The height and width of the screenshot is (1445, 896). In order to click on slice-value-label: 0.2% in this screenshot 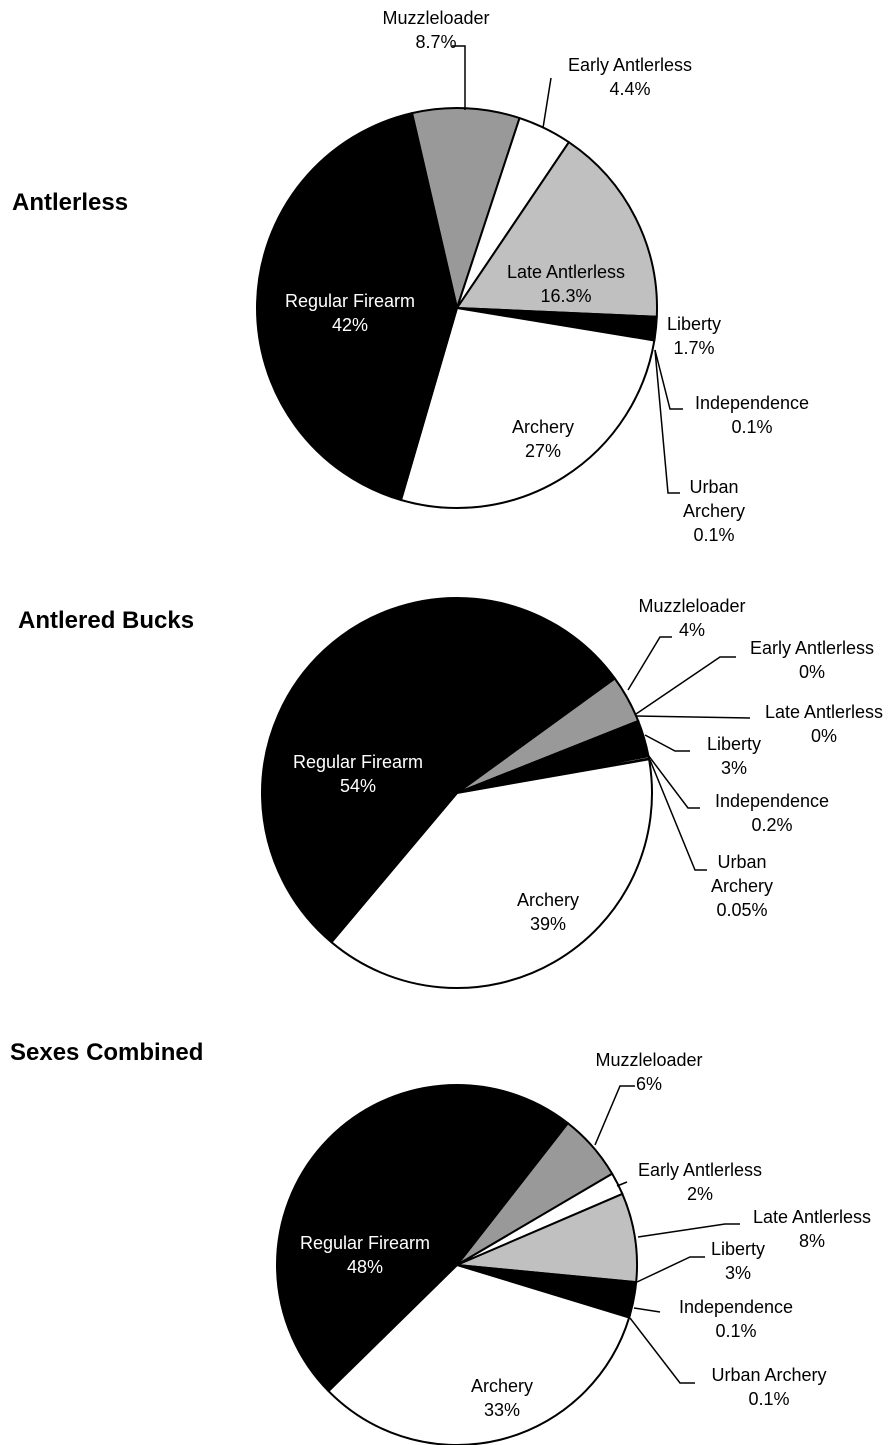, I will do `click(771, 825)`.